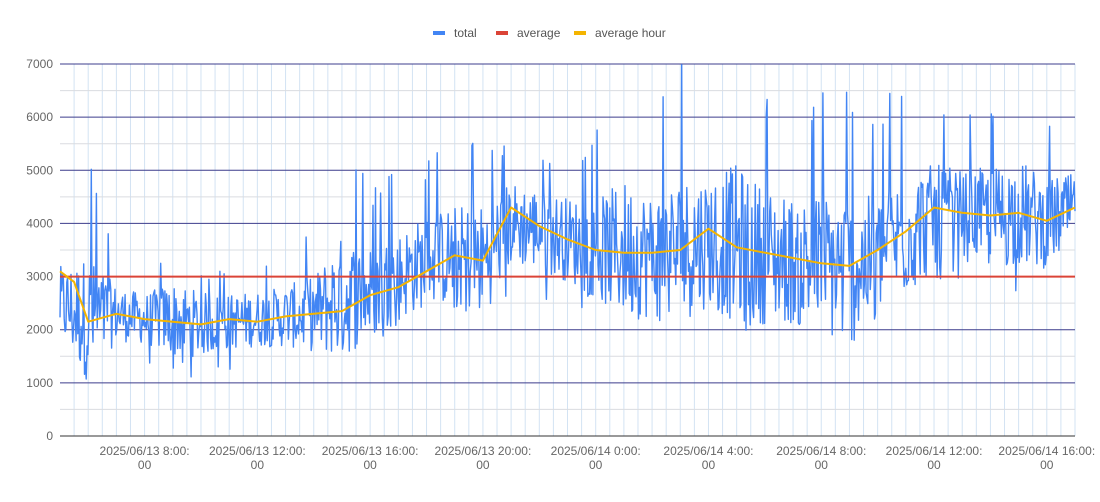 The width and height of the screenshot is (1100, 502). I want to click on x-tick-label: 2025/06/14 4:00:, so click(708, 451).